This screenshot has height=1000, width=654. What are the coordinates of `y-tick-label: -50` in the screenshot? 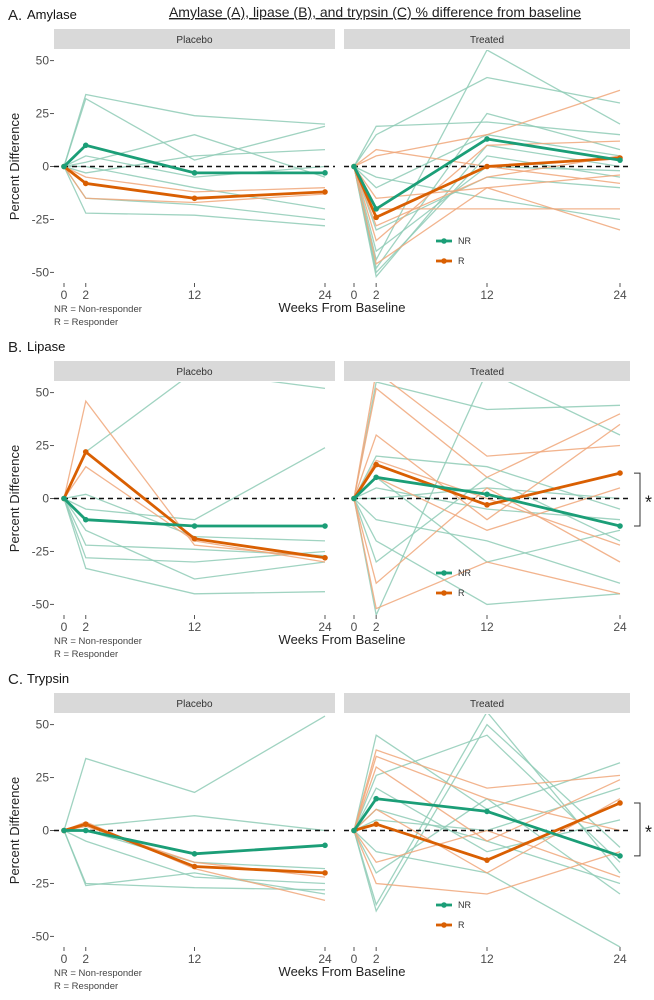 It's located at (41, 604).